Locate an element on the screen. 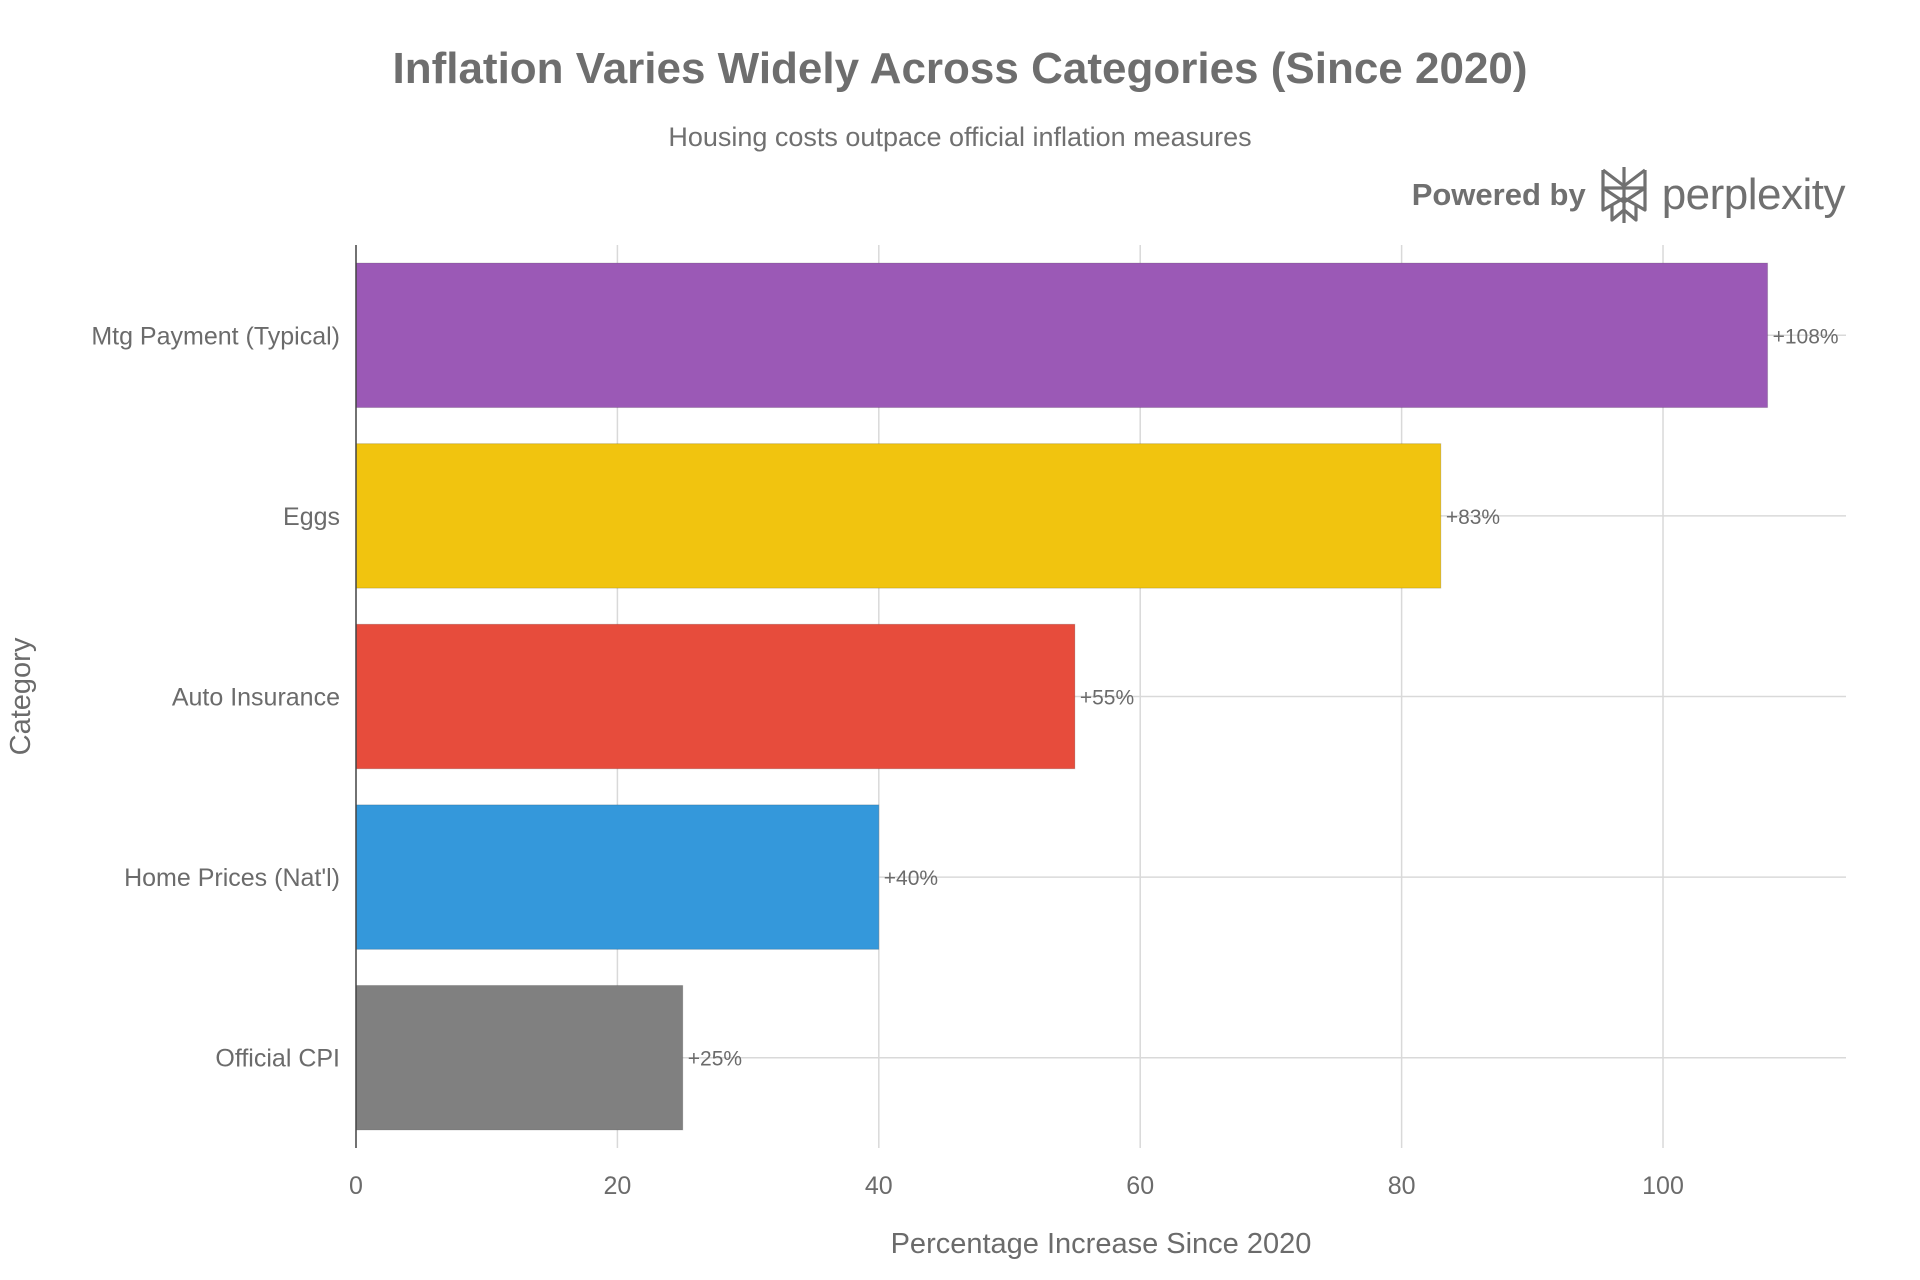 Image resolution: width=1920 pixels, height=1280 pixels. x-tick-label: 80 is located at coordinates (1402, 1186).